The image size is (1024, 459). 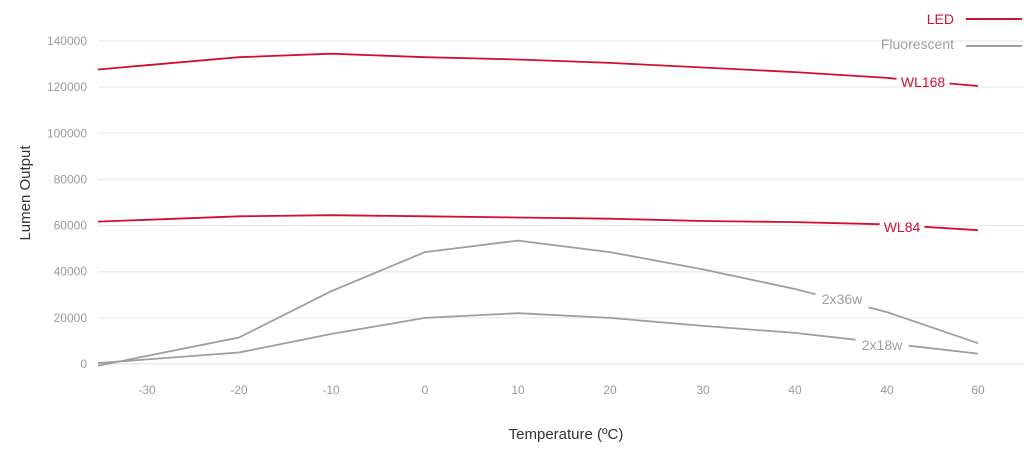 I want to click on x-tick-label: -30, so click(x=147, y=390).